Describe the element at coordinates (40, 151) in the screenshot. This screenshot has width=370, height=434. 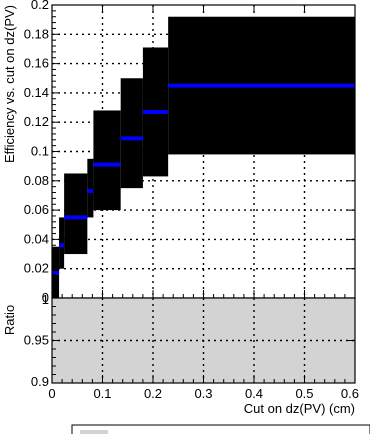
I see `y-tick-label: 0.1` at that location.